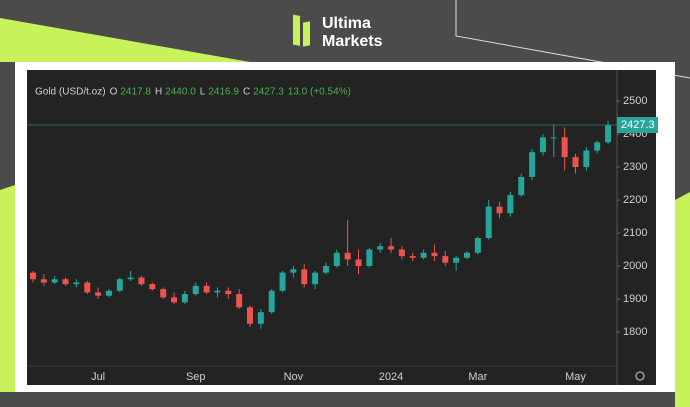 The height and width of the screenshot is (407, 690). What do you see at coordinates (98, 377) in the screenshot?
I see `x-tick-label: Jul` at bounding box center [98, 377].